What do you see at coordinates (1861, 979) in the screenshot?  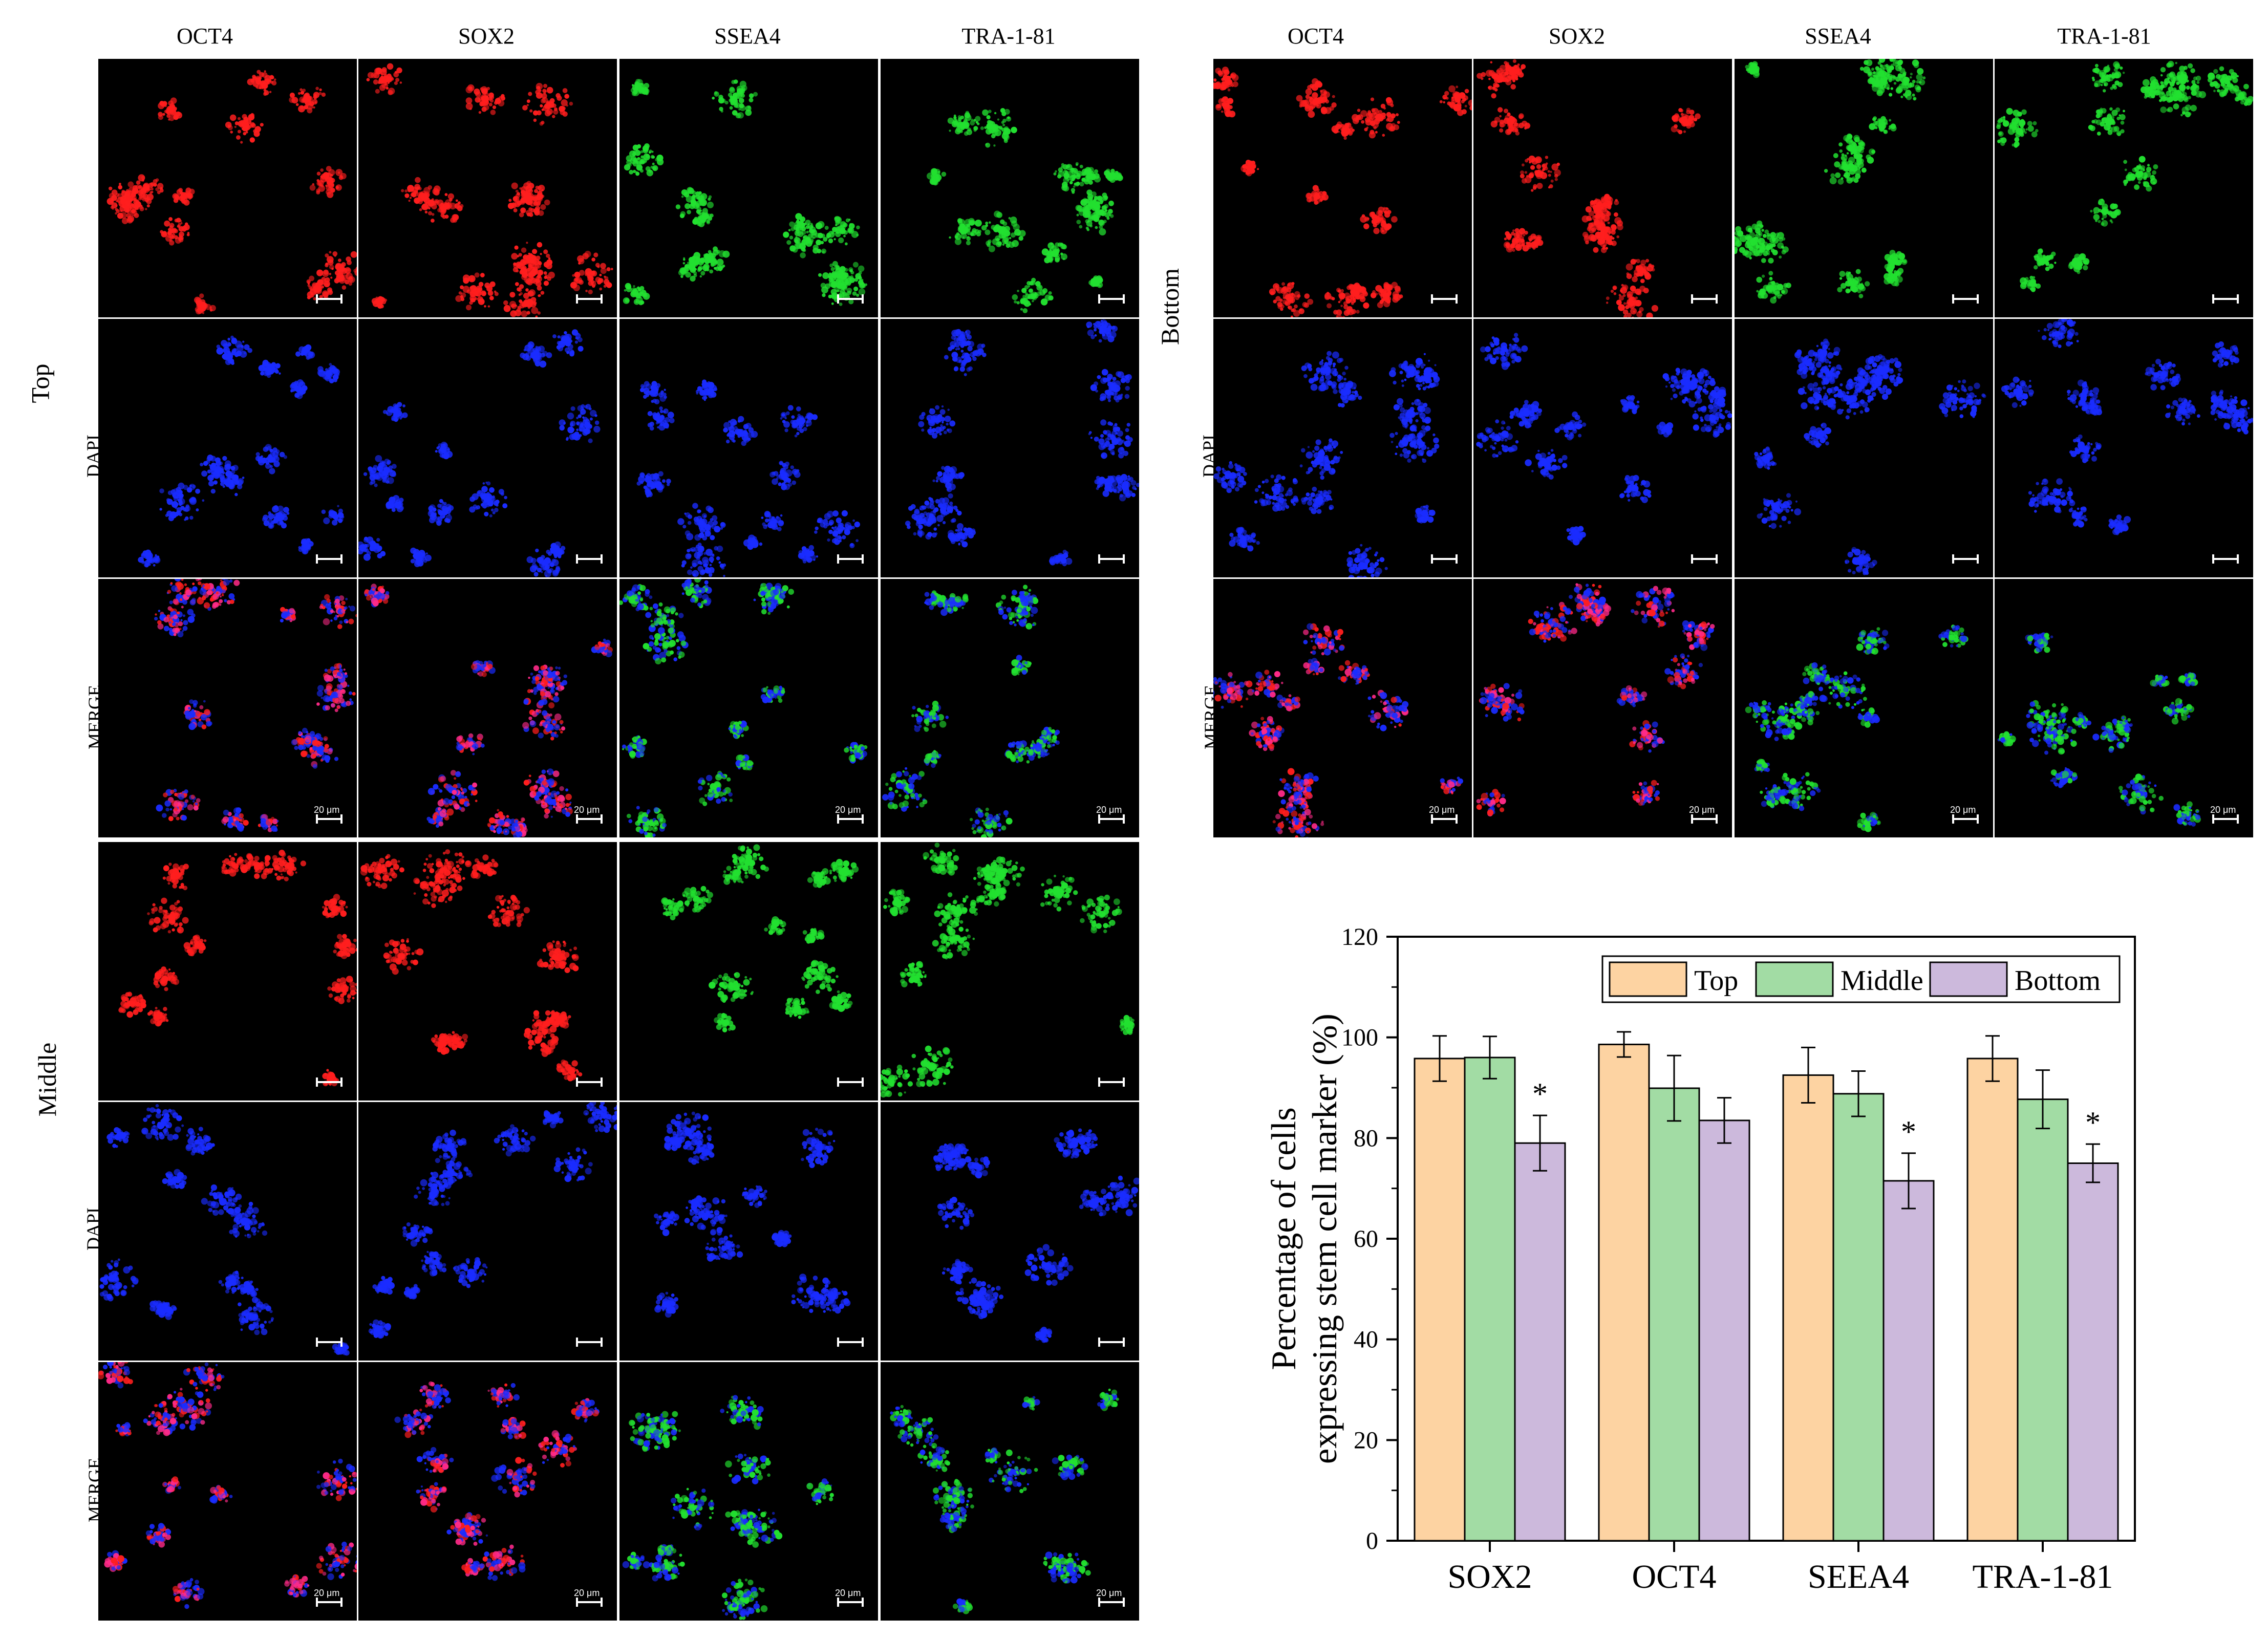 I see `legend-box` at bounding box center [1861, 979].